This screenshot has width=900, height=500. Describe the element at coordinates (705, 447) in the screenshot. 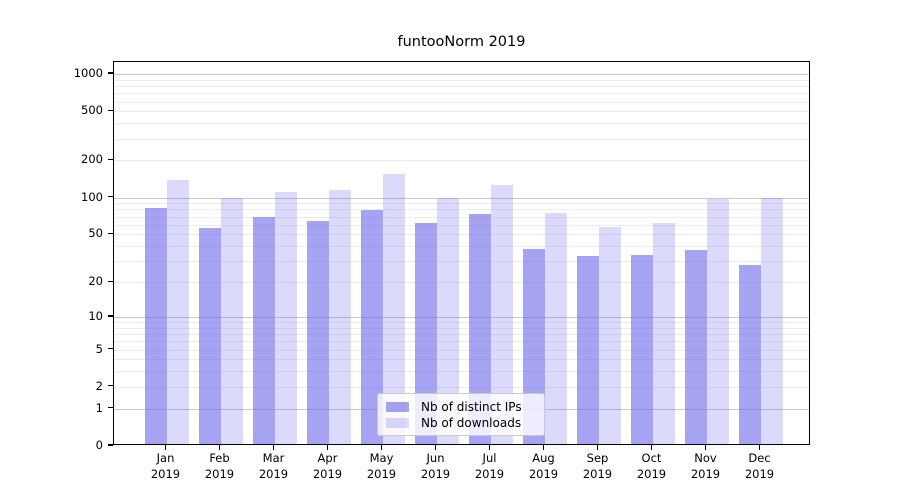

I see `x-tick-nov` at that location.